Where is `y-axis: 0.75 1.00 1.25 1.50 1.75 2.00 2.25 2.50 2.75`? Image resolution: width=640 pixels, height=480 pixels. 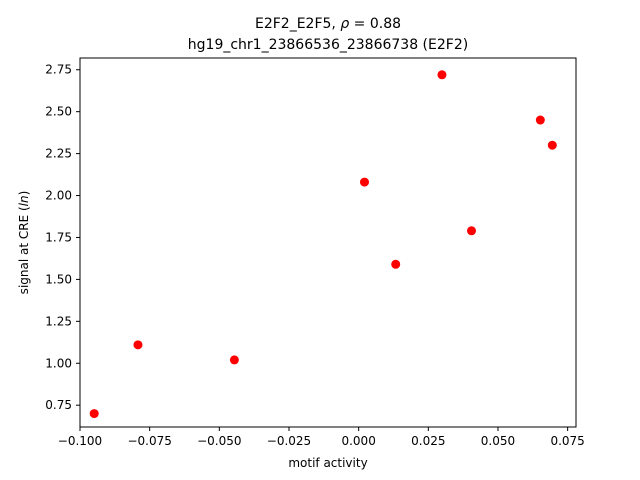
y-axis: 0.75 1.00 1.25 1.50 1.75 2.00 2.25 2.50 2.75 is located at coordinates (62, 237).